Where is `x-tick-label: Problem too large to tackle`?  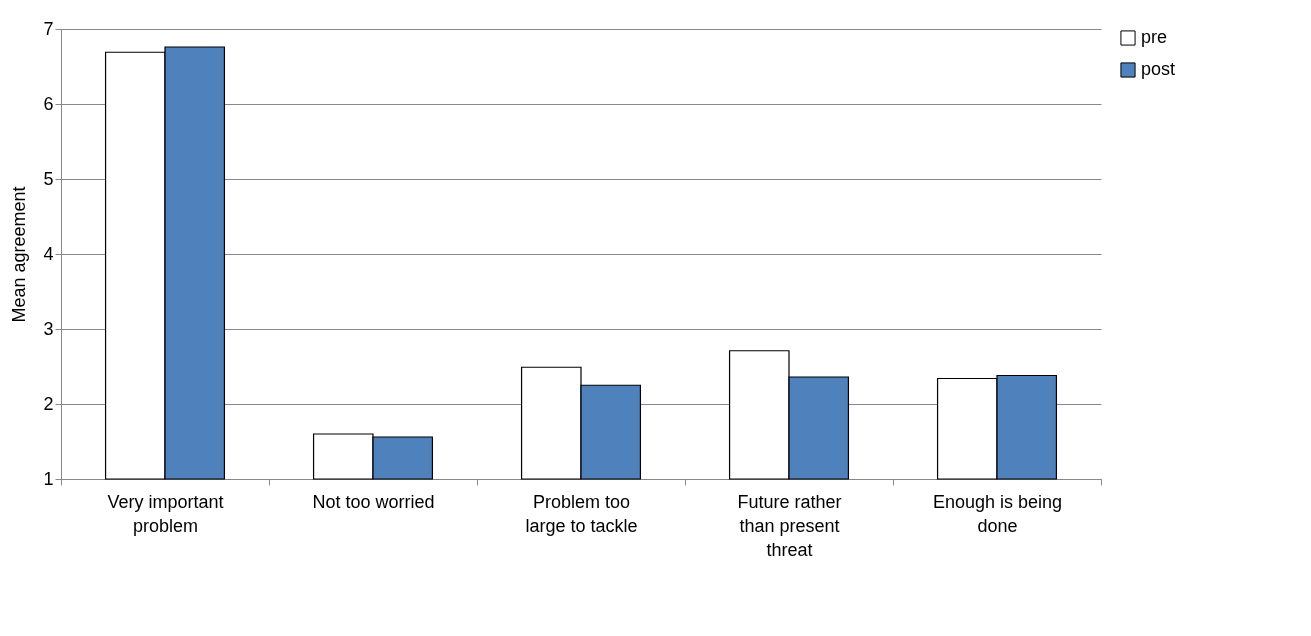
x-tick-label: Problem too large to tackle is located at coordinates (581, 513).